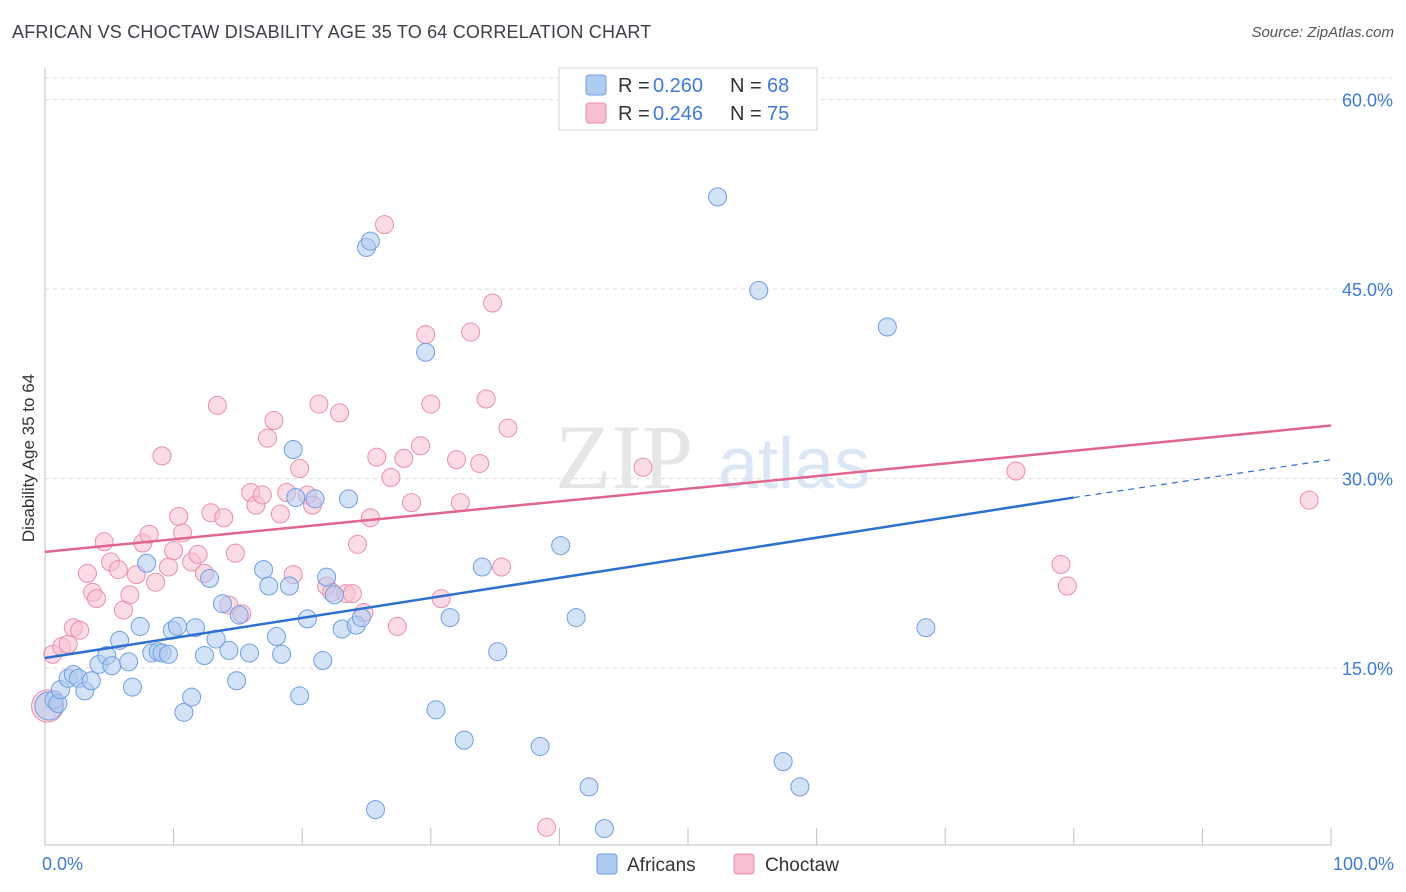 The height and width of the screenshot is (892, 1406). Describe the element at coordinates (746, 114) in the screenshot. I see `legend-n-label-choctaw: N =` at that location.